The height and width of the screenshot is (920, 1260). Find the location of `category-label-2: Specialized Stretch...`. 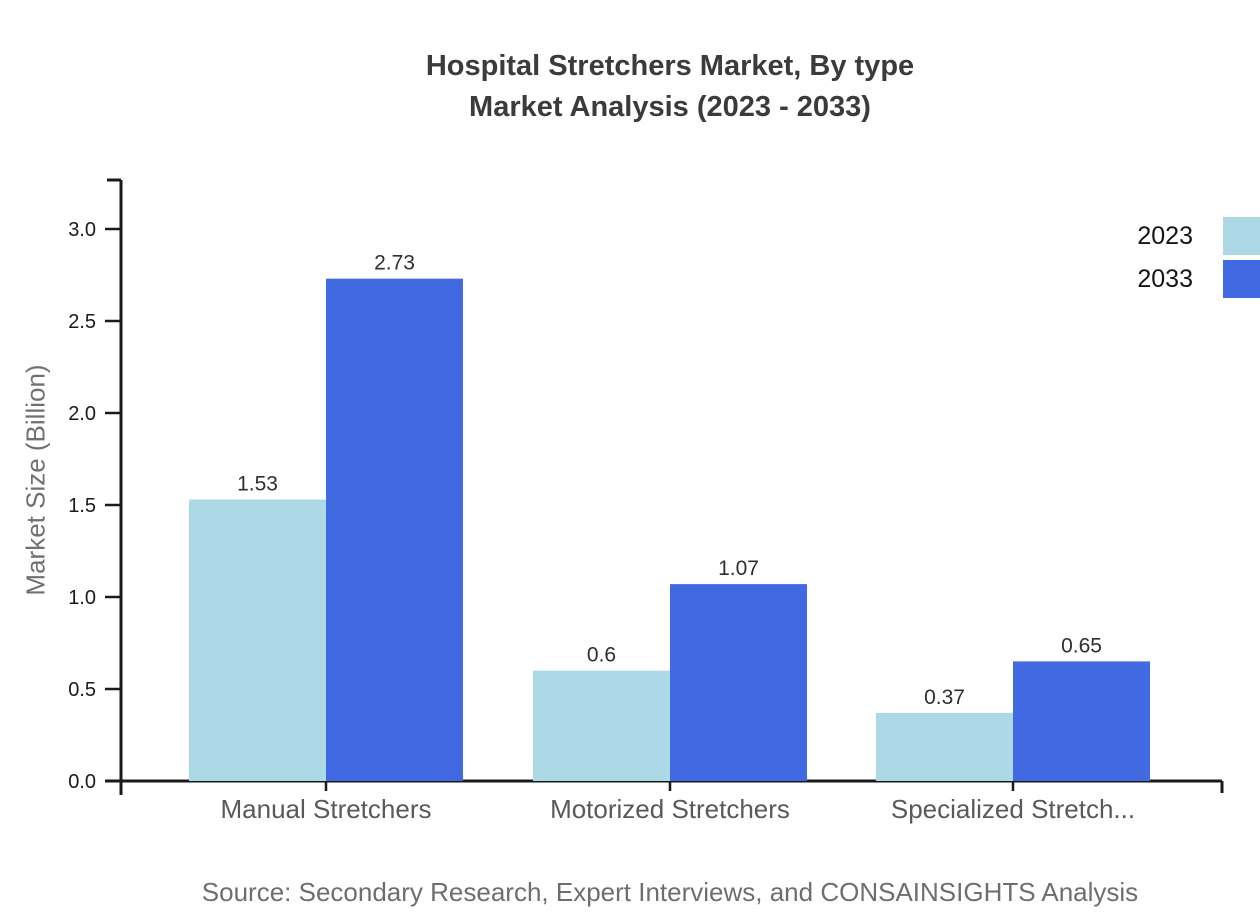

category-label-2: Specialized Stretch... is located at coordinates (1013, 809).